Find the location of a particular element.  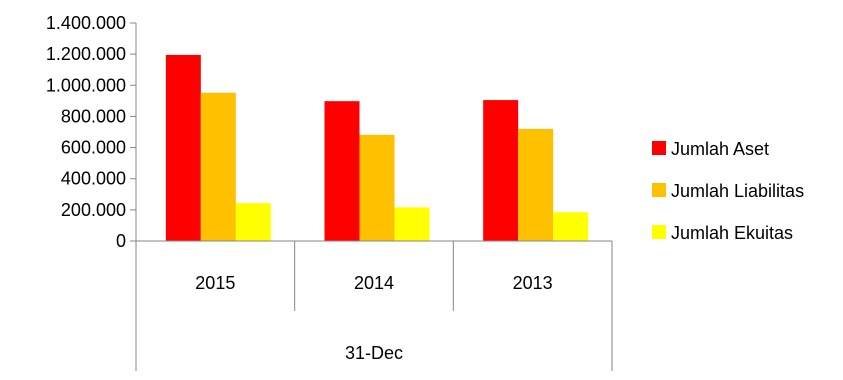

bar-jumlah-ekuitas-2013 is located at coordinates (571, 226).